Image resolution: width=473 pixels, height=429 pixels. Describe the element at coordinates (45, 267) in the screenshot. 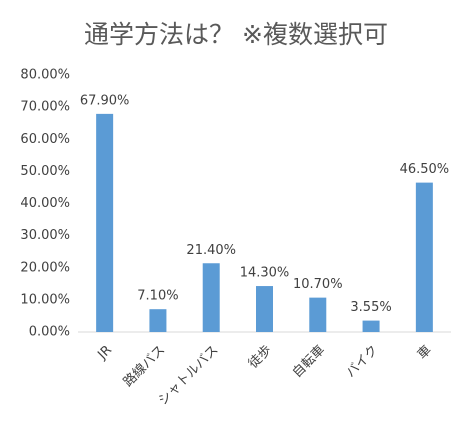

I see `y-tick-label: 20.00%` at that location.